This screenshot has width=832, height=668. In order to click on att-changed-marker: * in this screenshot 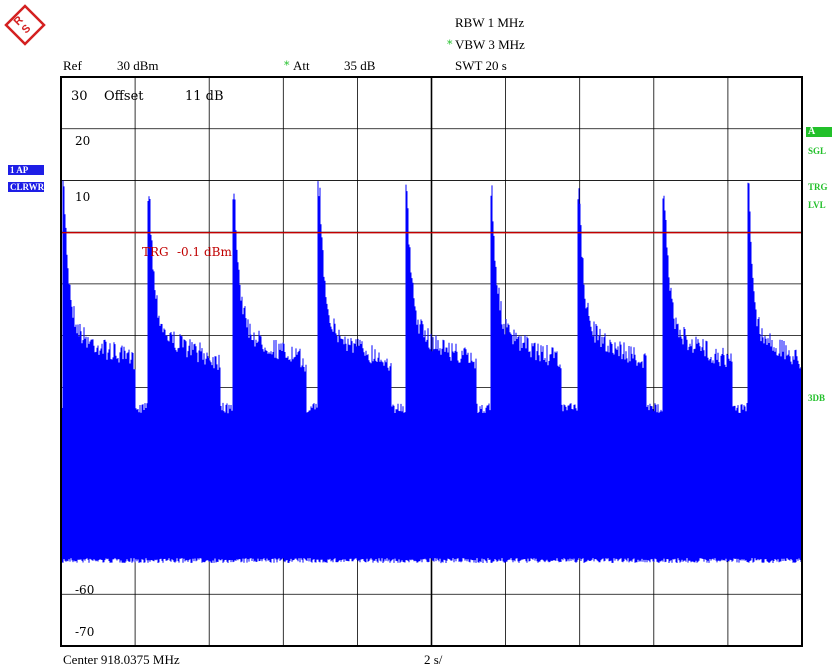, I will do `click(287, 65)`.